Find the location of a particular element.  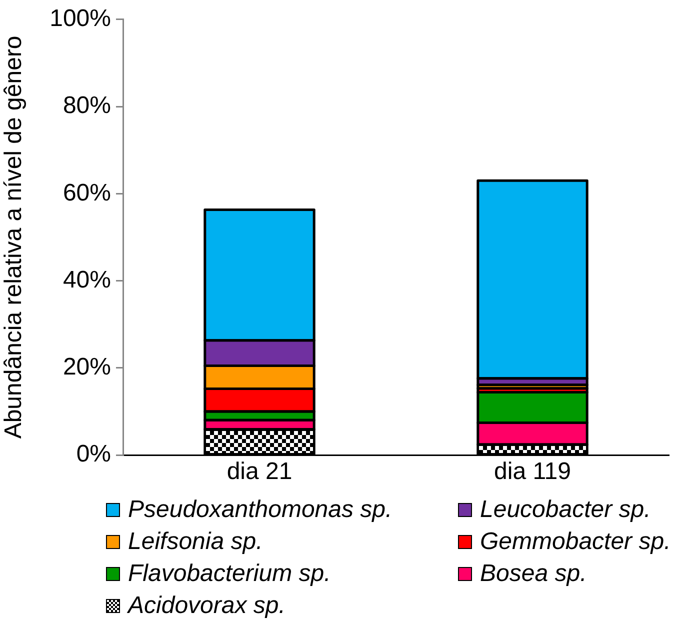

y-tick-label: 60% is located at coordinates (86, 192).